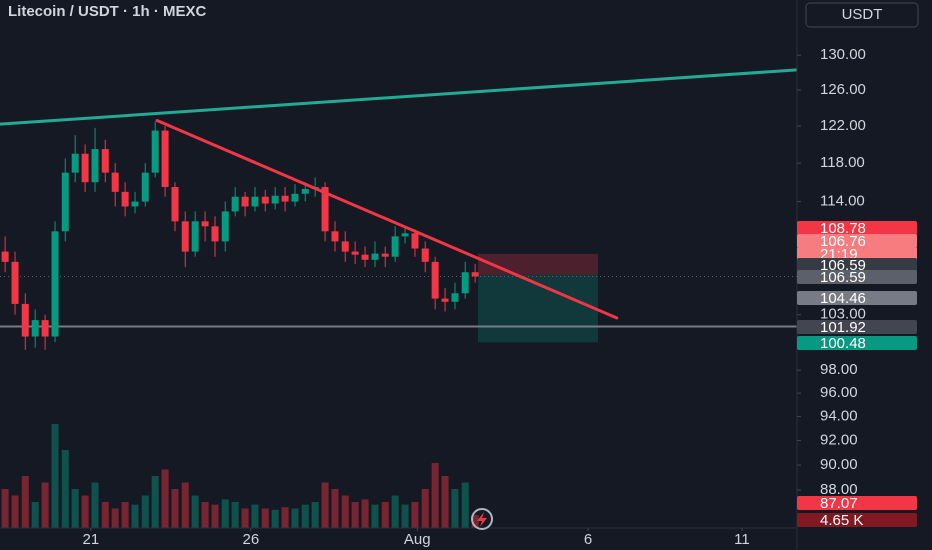  What do you see at coordinates (843, 314) in the screenshot?
I see `y-tick-label: 103.00` at bounding box center [843, 314].